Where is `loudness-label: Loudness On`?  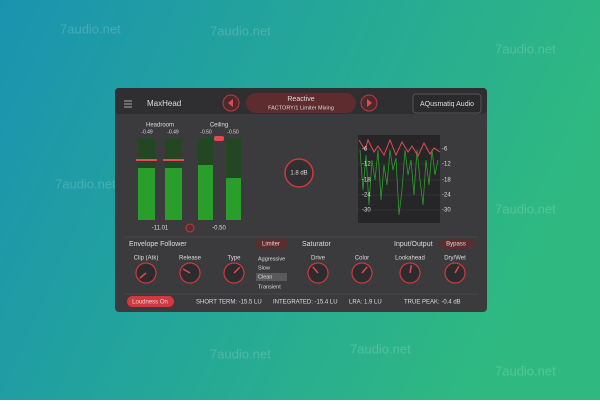 loudness-label: Loudness On is located at coordinates (150, 303).